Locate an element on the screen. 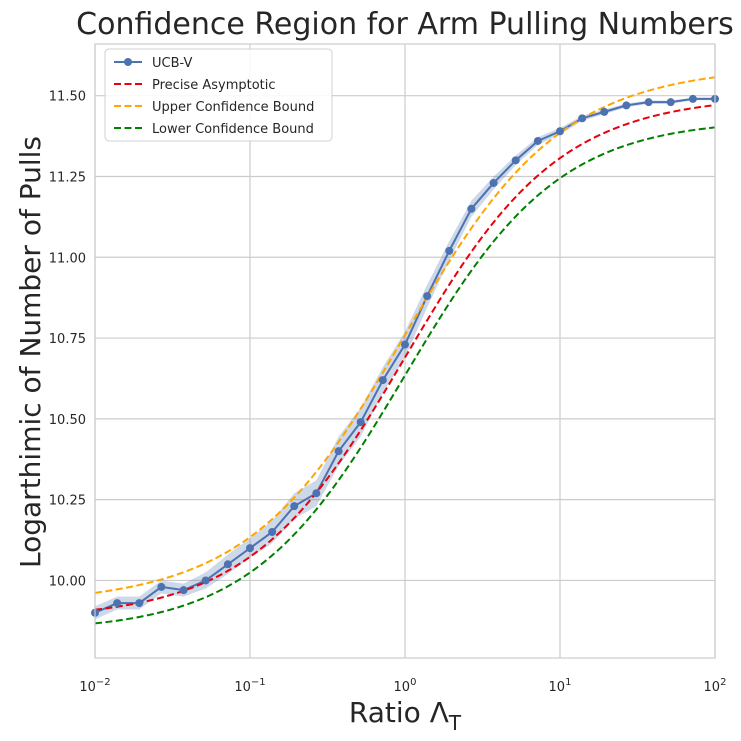 The image size is (741, 741). legend-label: UCB-V is located at coordinates (172, 63).